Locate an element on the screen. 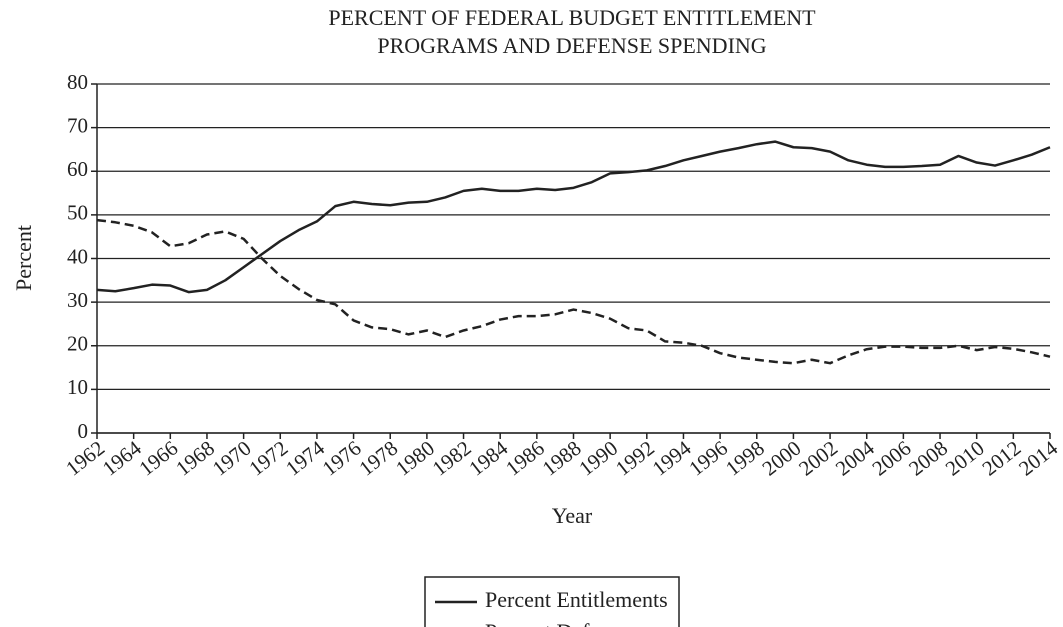 The height and width of the screenshot is (627, 1063). y-axis-label: Percent is located at coordinates (23, 258).